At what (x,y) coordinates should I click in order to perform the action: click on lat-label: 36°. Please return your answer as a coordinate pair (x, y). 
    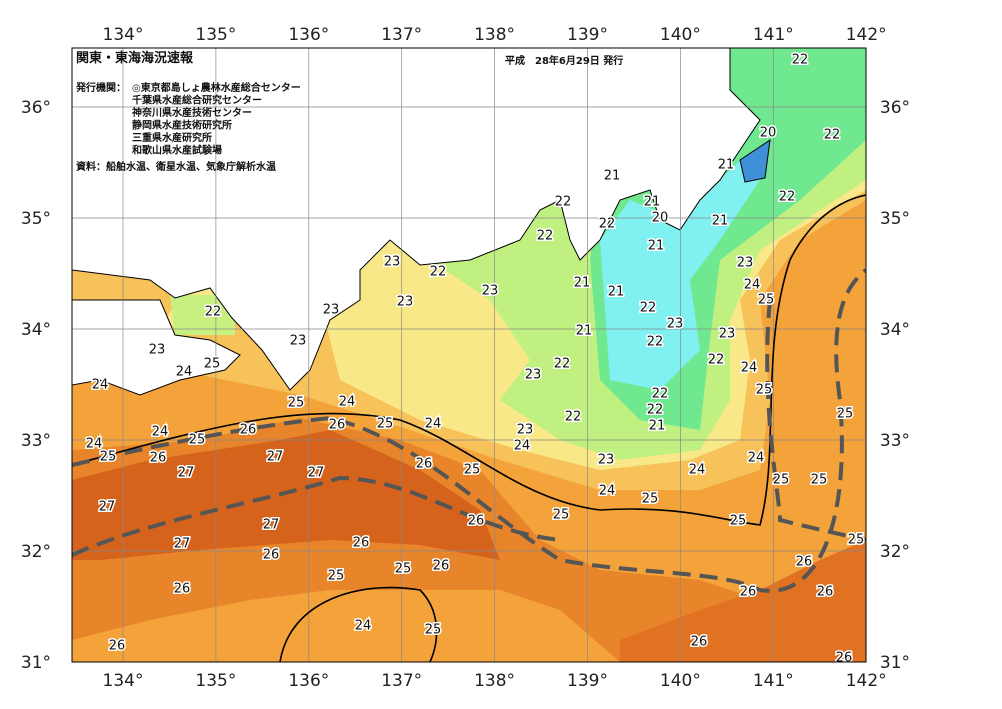
    Looking at the image, I should click on (36, 108).